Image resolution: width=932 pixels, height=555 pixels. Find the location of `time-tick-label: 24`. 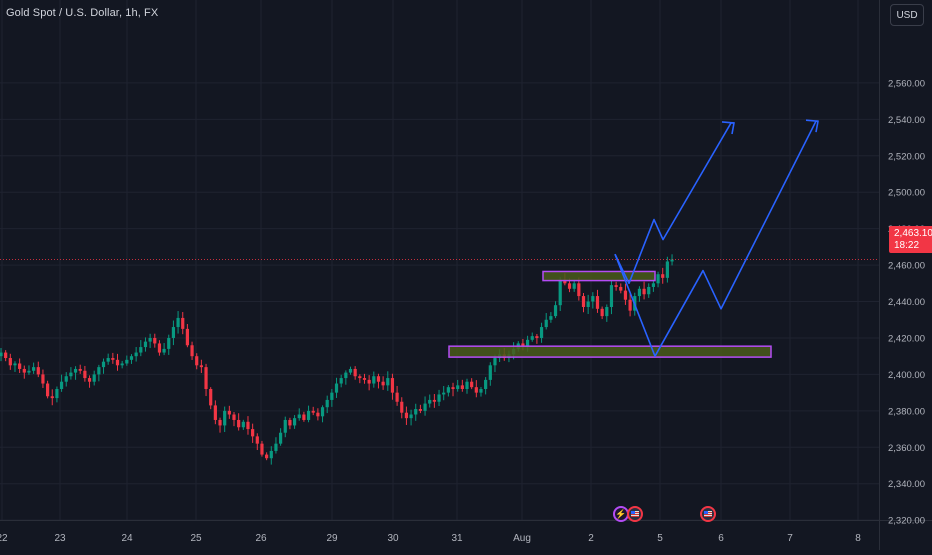

time-tick-label: 24 is located at coordinates (127, 538).